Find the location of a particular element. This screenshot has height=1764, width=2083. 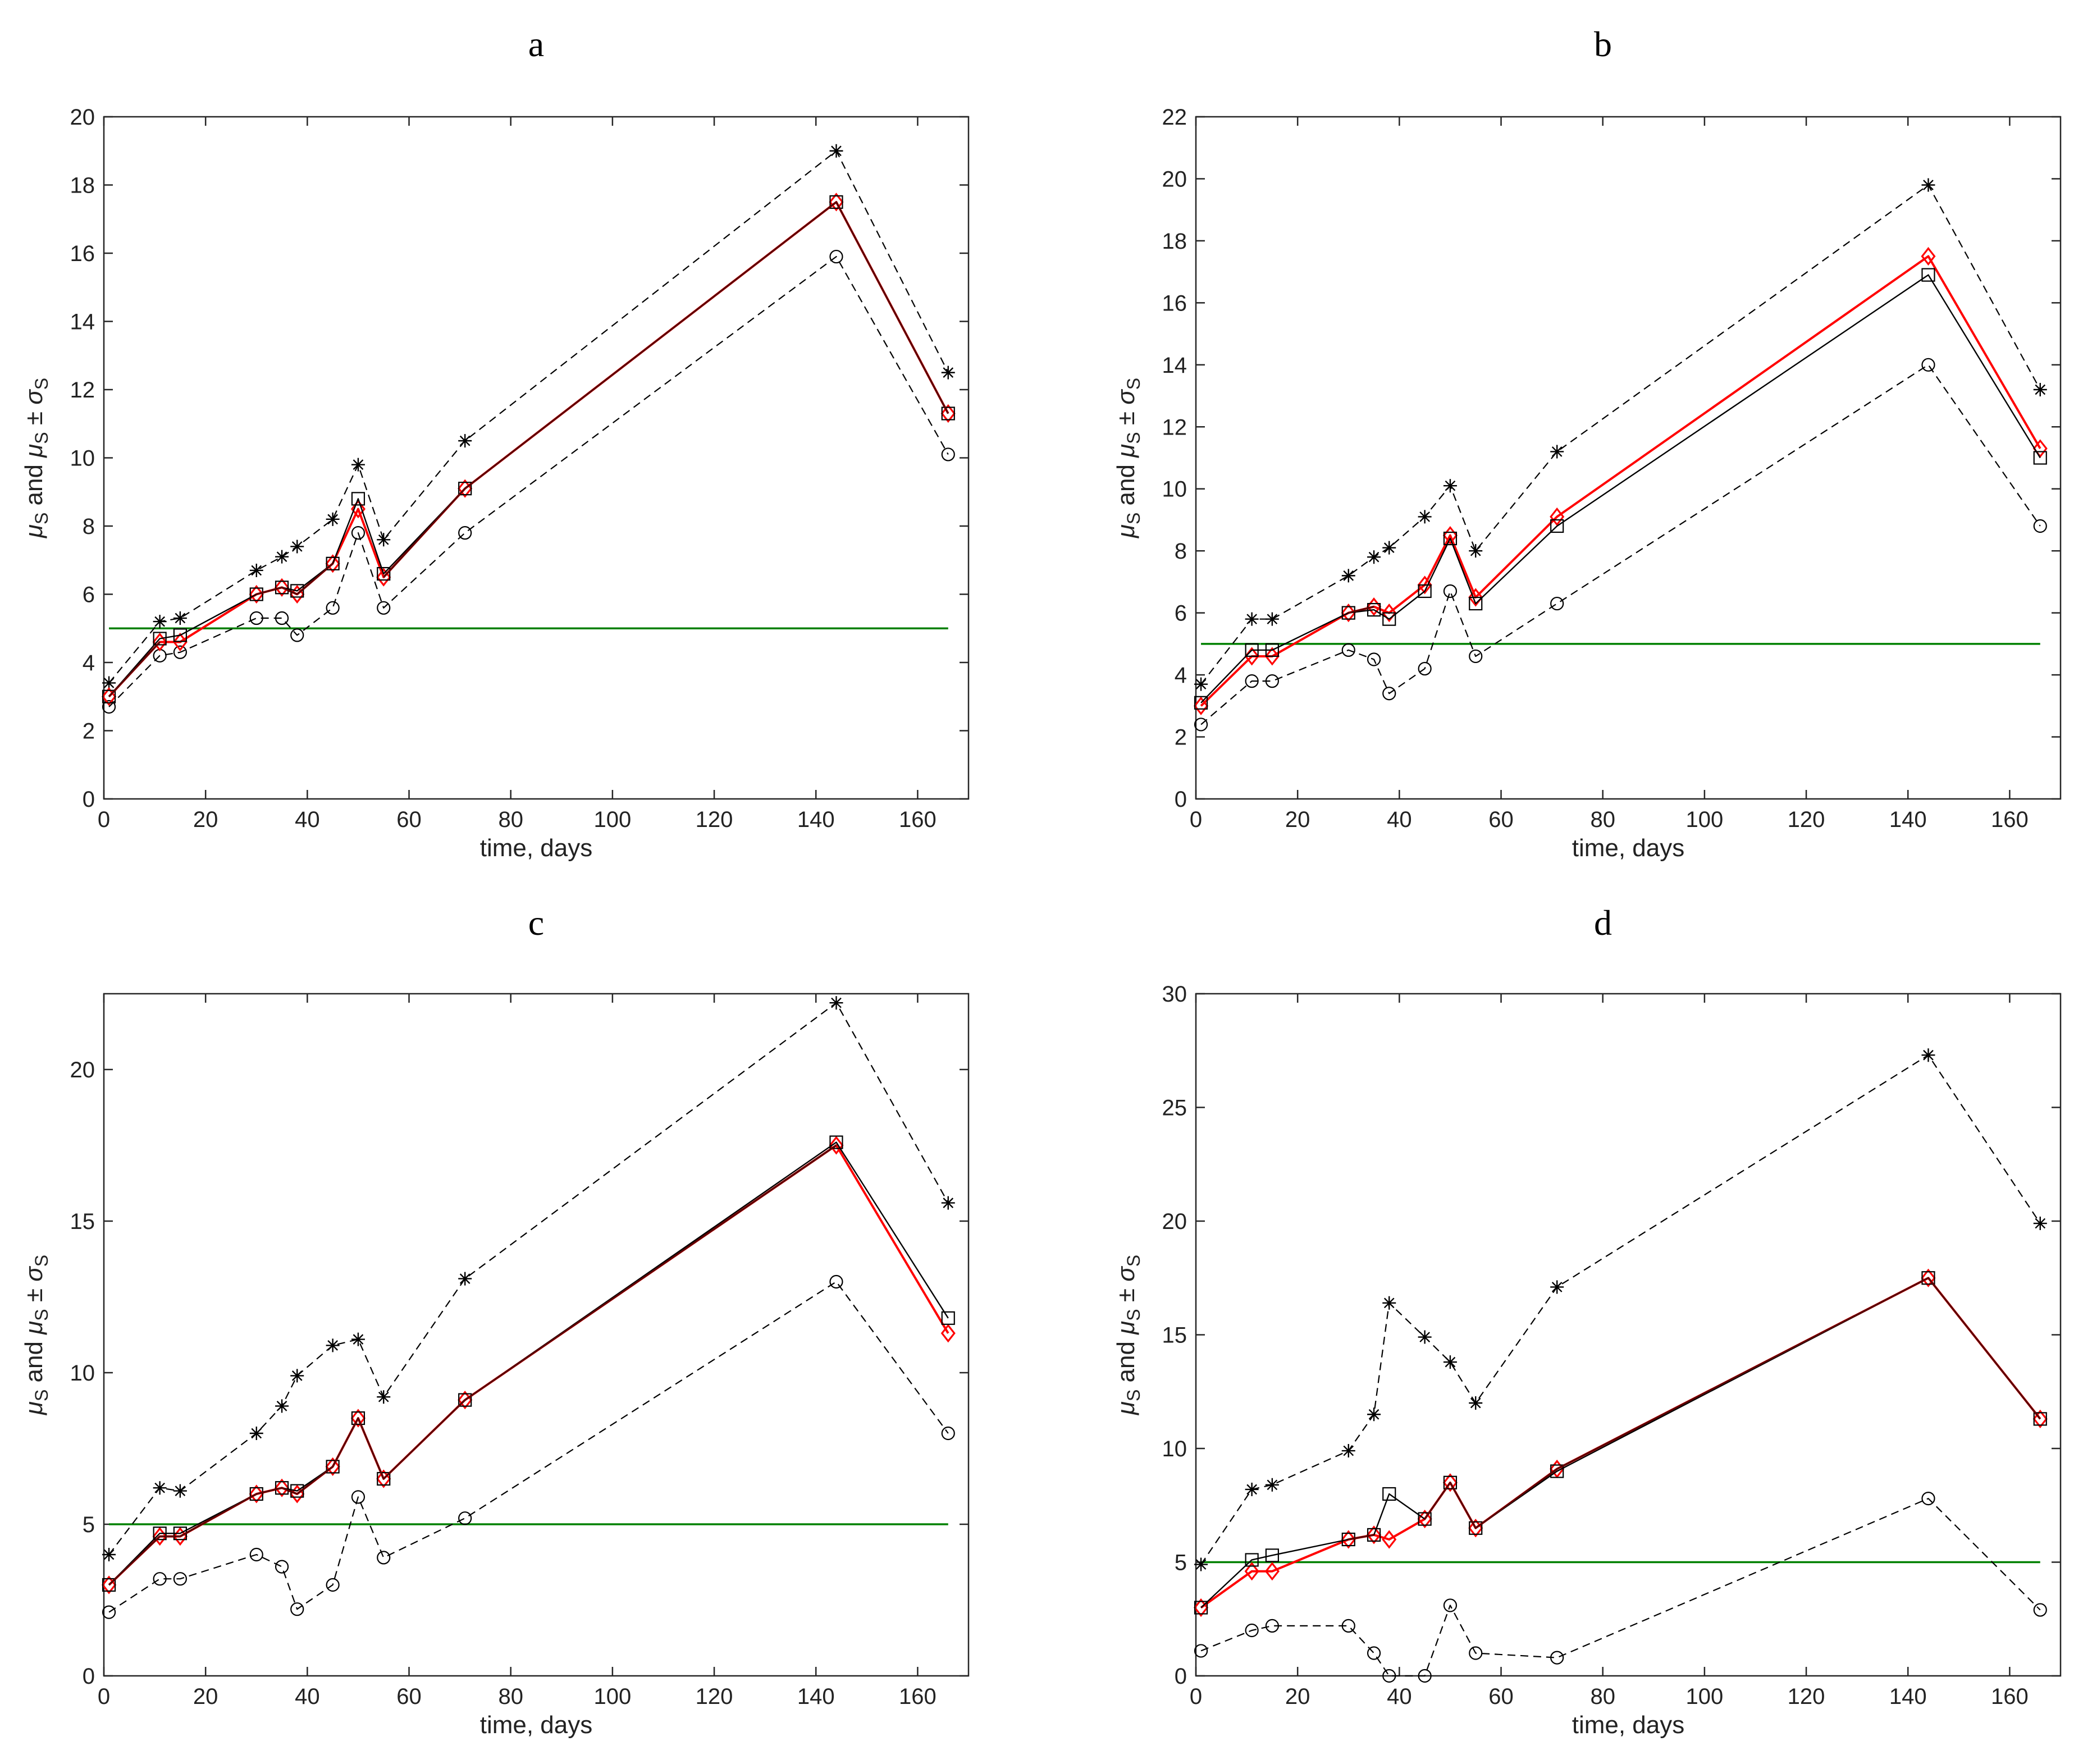

panel-label: d is located at coordinates (1603, 923).